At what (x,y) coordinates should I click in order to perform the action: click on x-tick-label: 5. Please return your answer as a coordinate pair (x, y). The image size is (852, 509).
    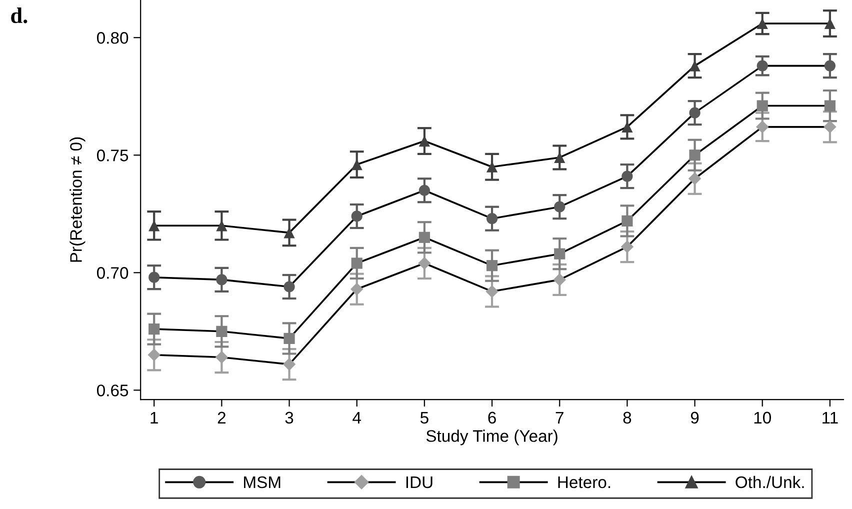
    Looking at the image, I should click on (424, 418).